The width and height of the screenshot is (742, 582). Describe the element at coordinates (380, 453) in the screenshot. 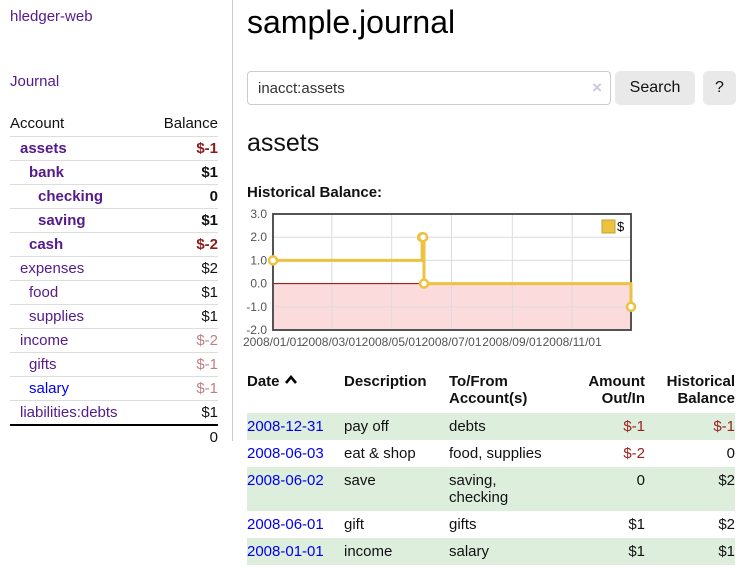

I see `transaction-description: eat & shop` at that location.